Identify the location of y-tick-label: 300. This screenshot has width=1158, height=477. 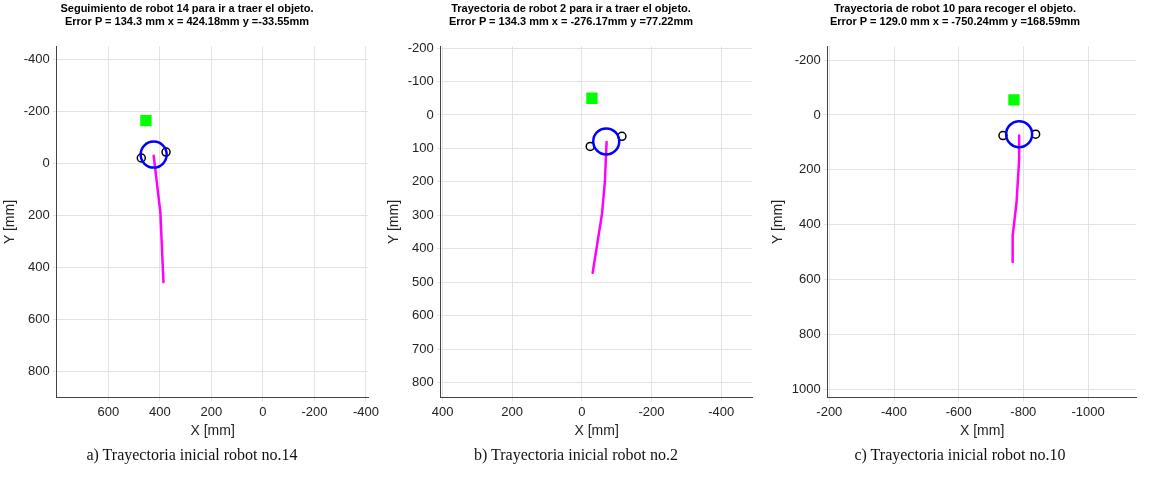
(423, 214).